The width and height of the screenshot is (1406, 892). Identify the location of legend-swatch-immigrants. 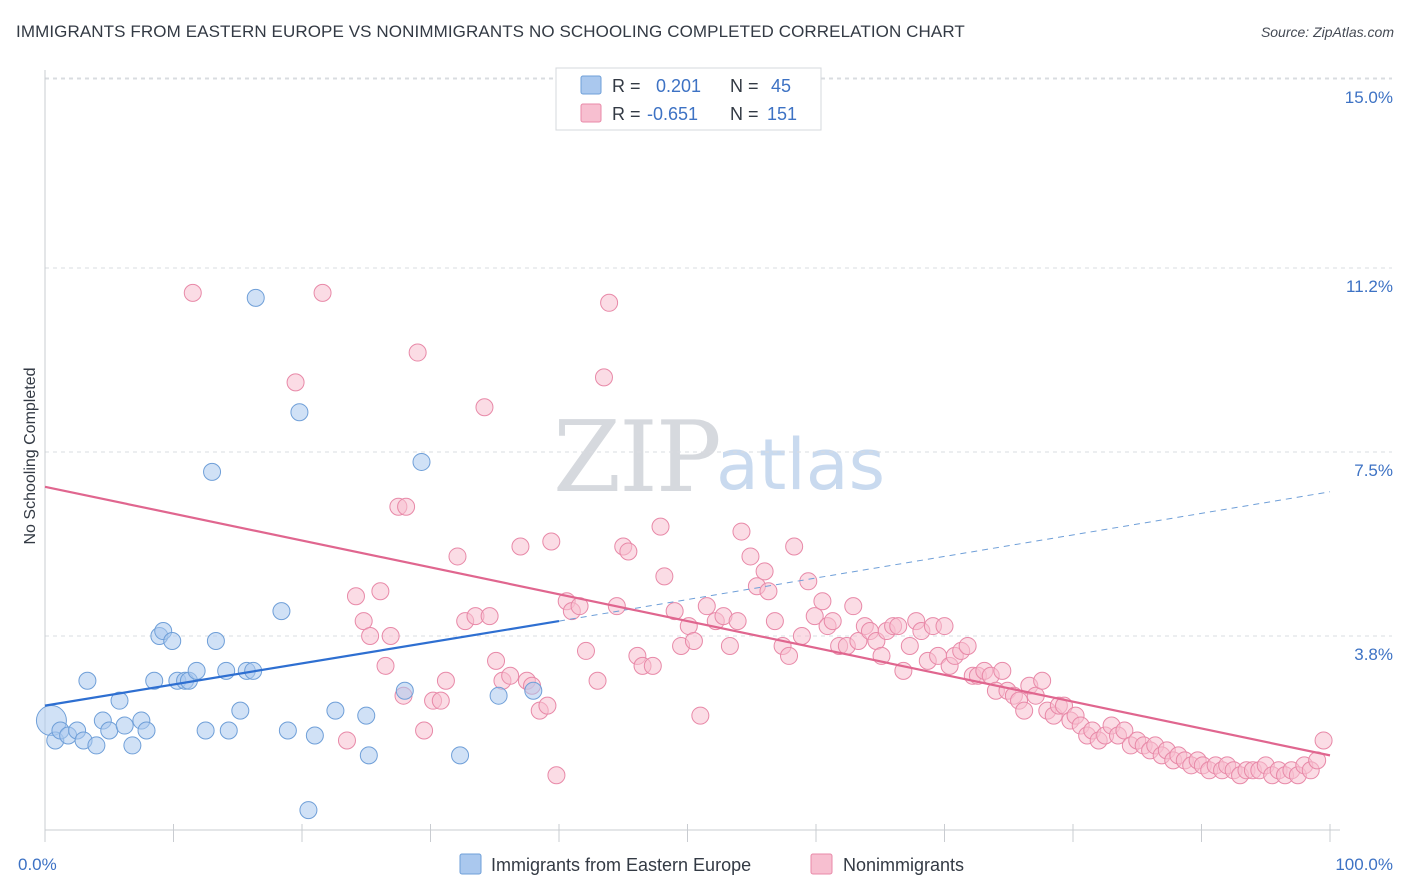
(470, 864).